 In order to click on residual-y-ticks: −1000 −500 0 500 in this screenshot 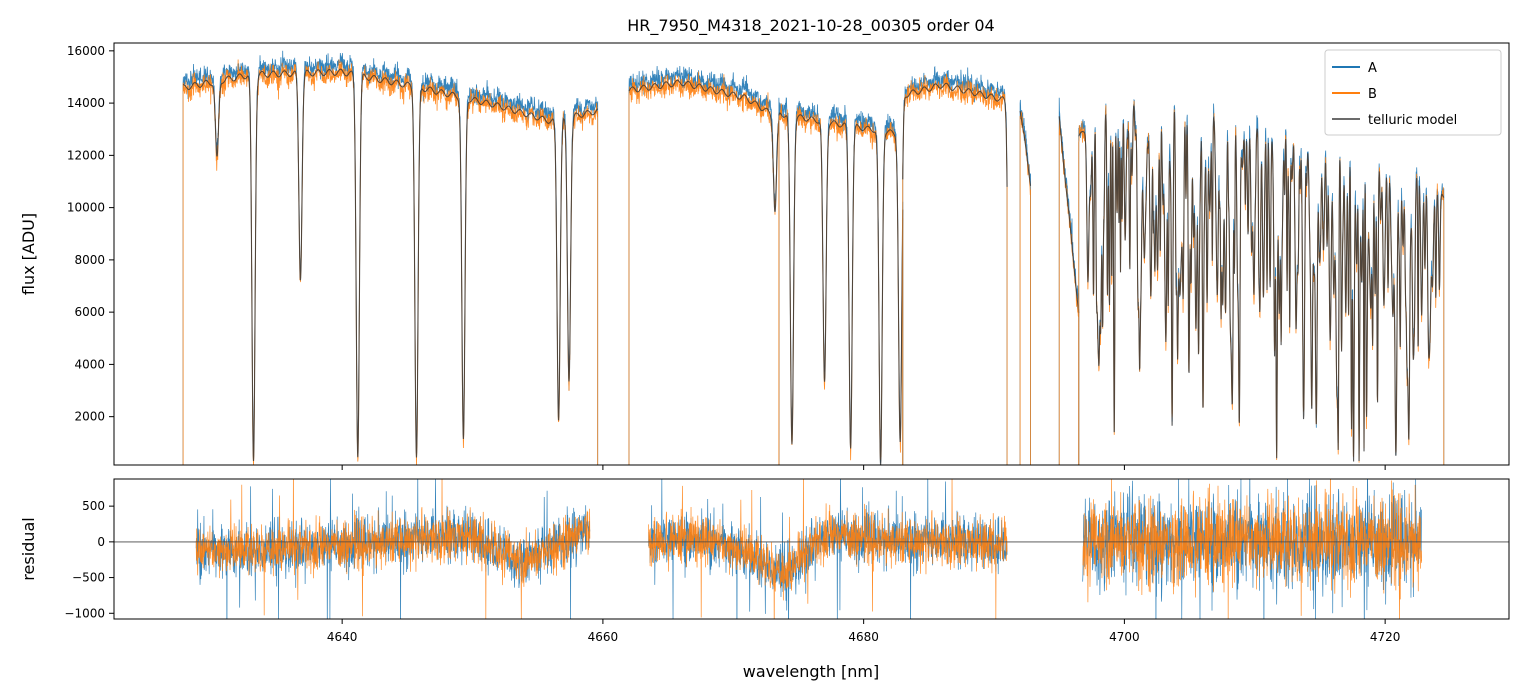, I will do `click(89, 559)`.